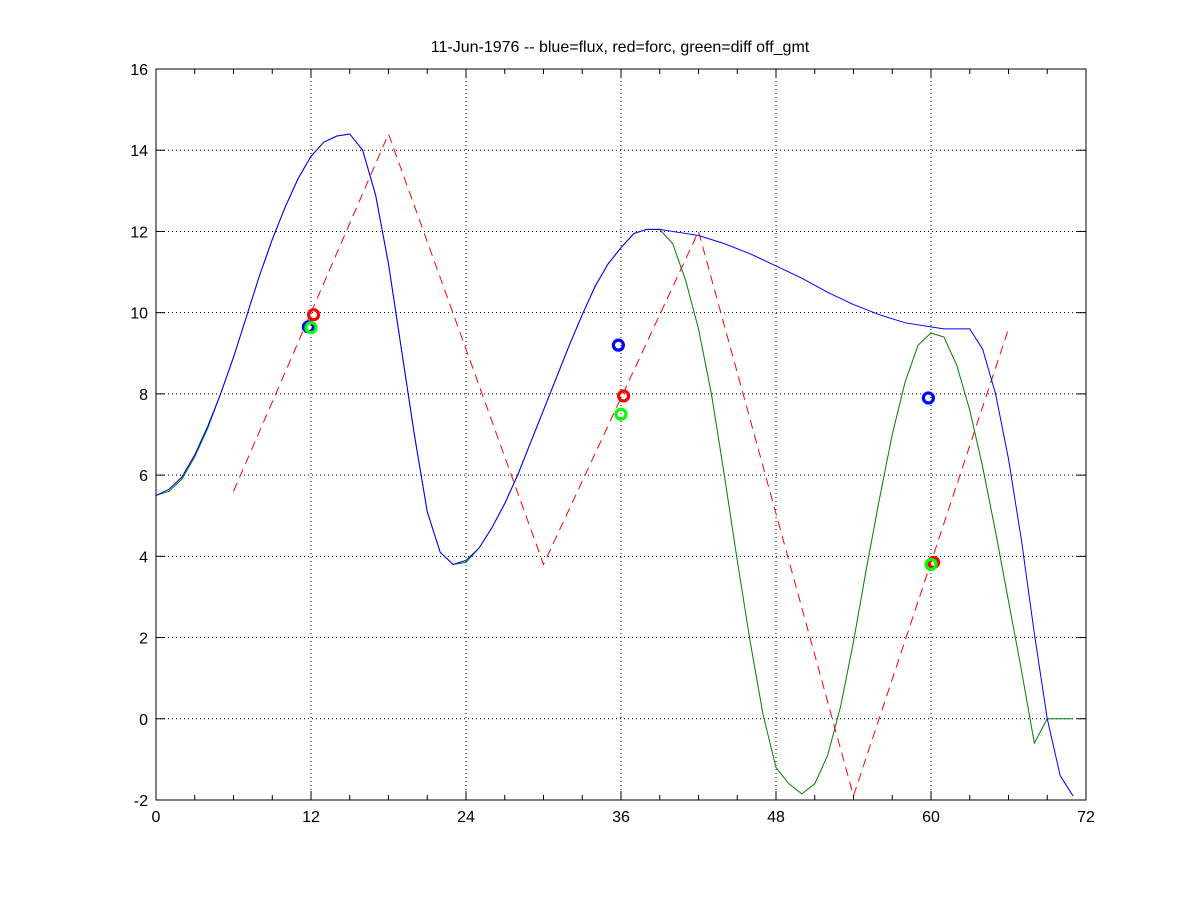  What do you see at coordinates (139, 232) in the screenshot?
I see `y-tick-label: 12` at bounding box center [139, 232].